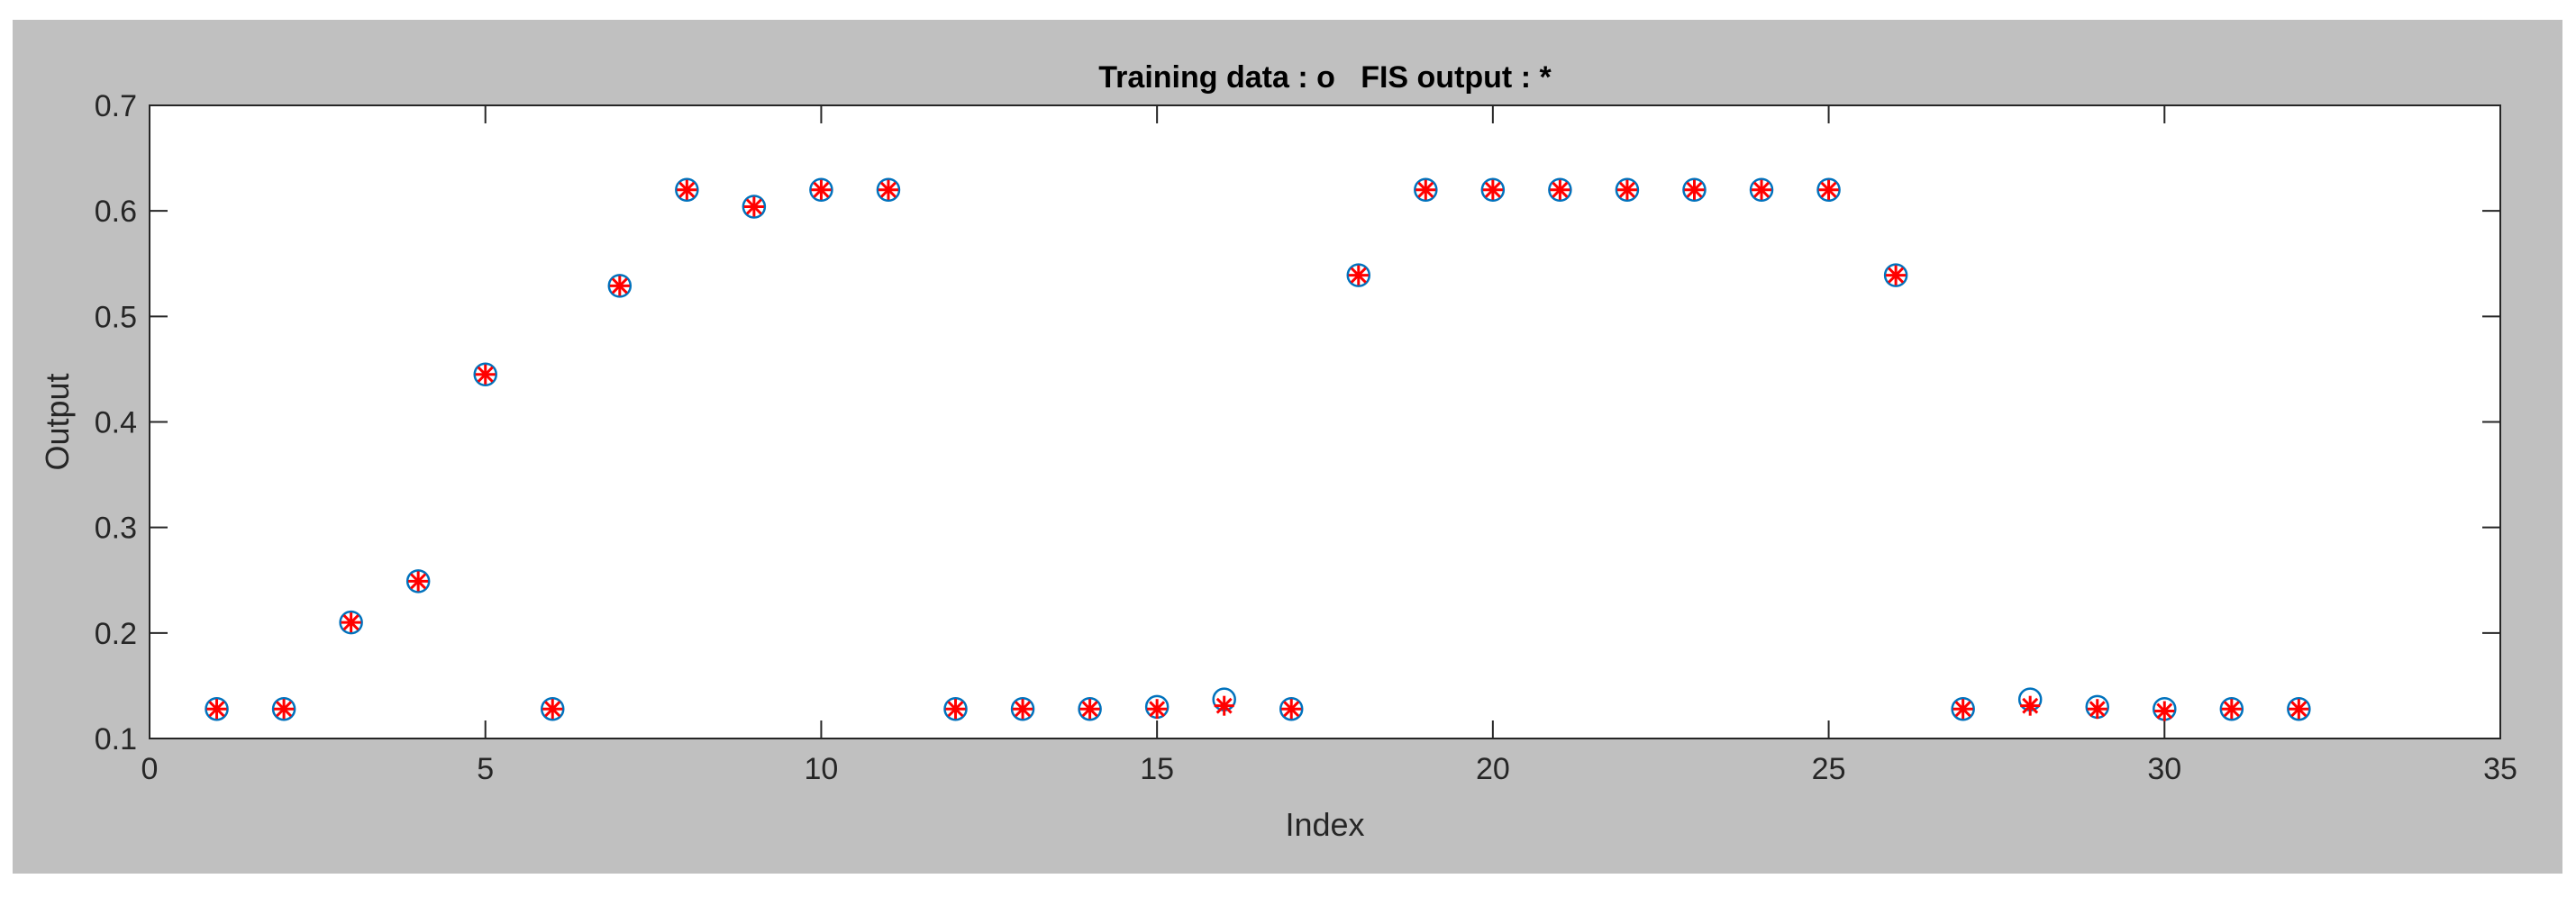 The height and width of the screenshot is (897, 2576). What do you see at coordinates (1324, 824) in the screenshot?
I see `x-axis-label: Index` at bounding box center [1324, 824].